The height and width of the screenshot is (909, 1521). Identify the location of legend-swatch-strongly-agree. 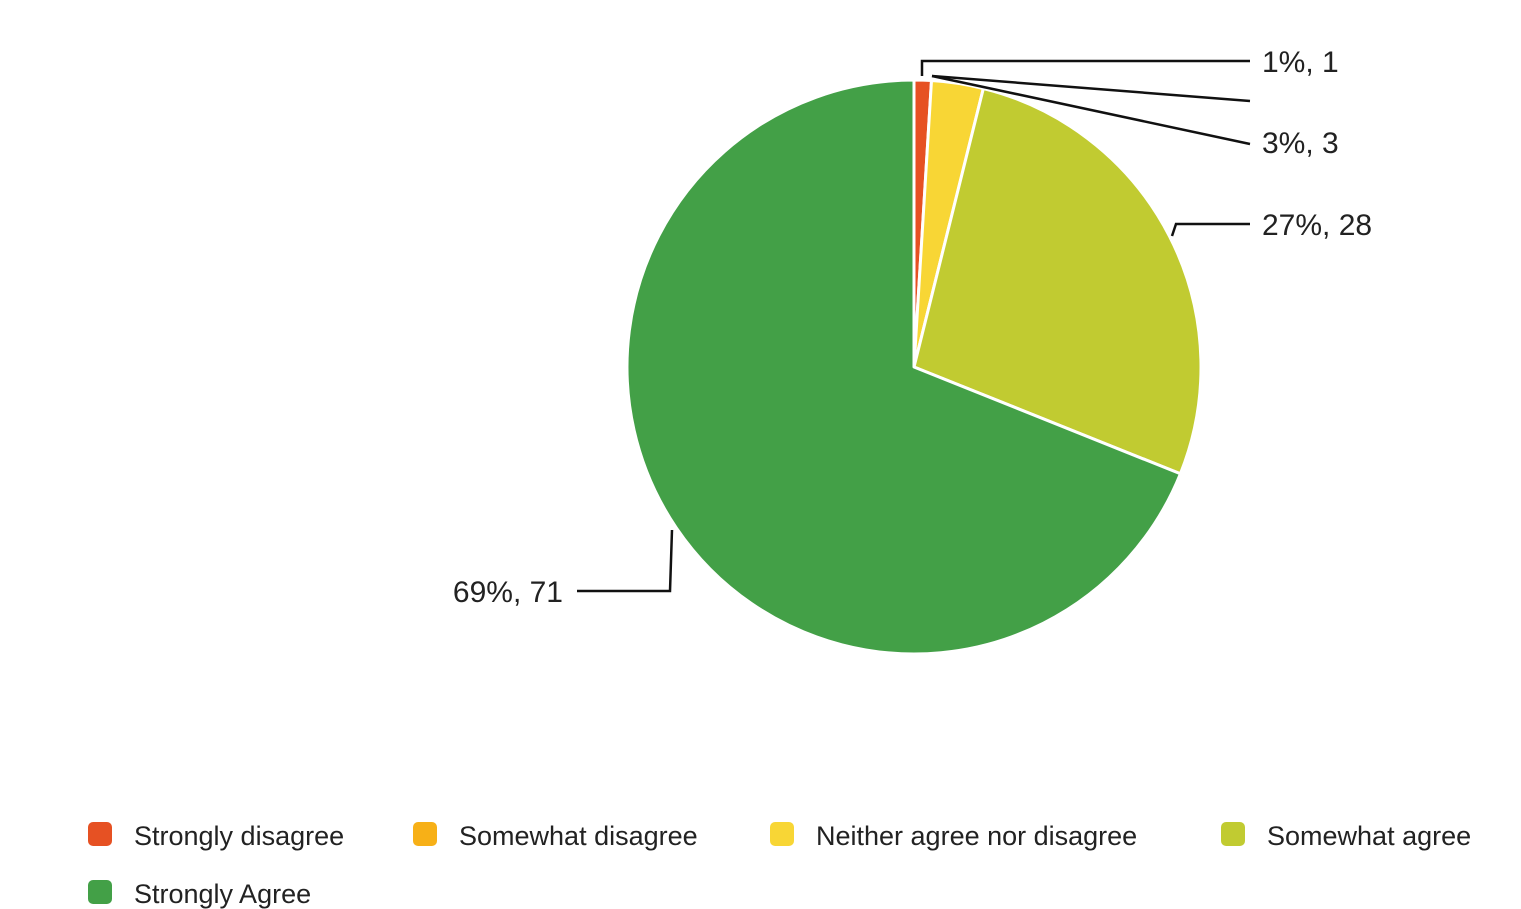
(100, 892).